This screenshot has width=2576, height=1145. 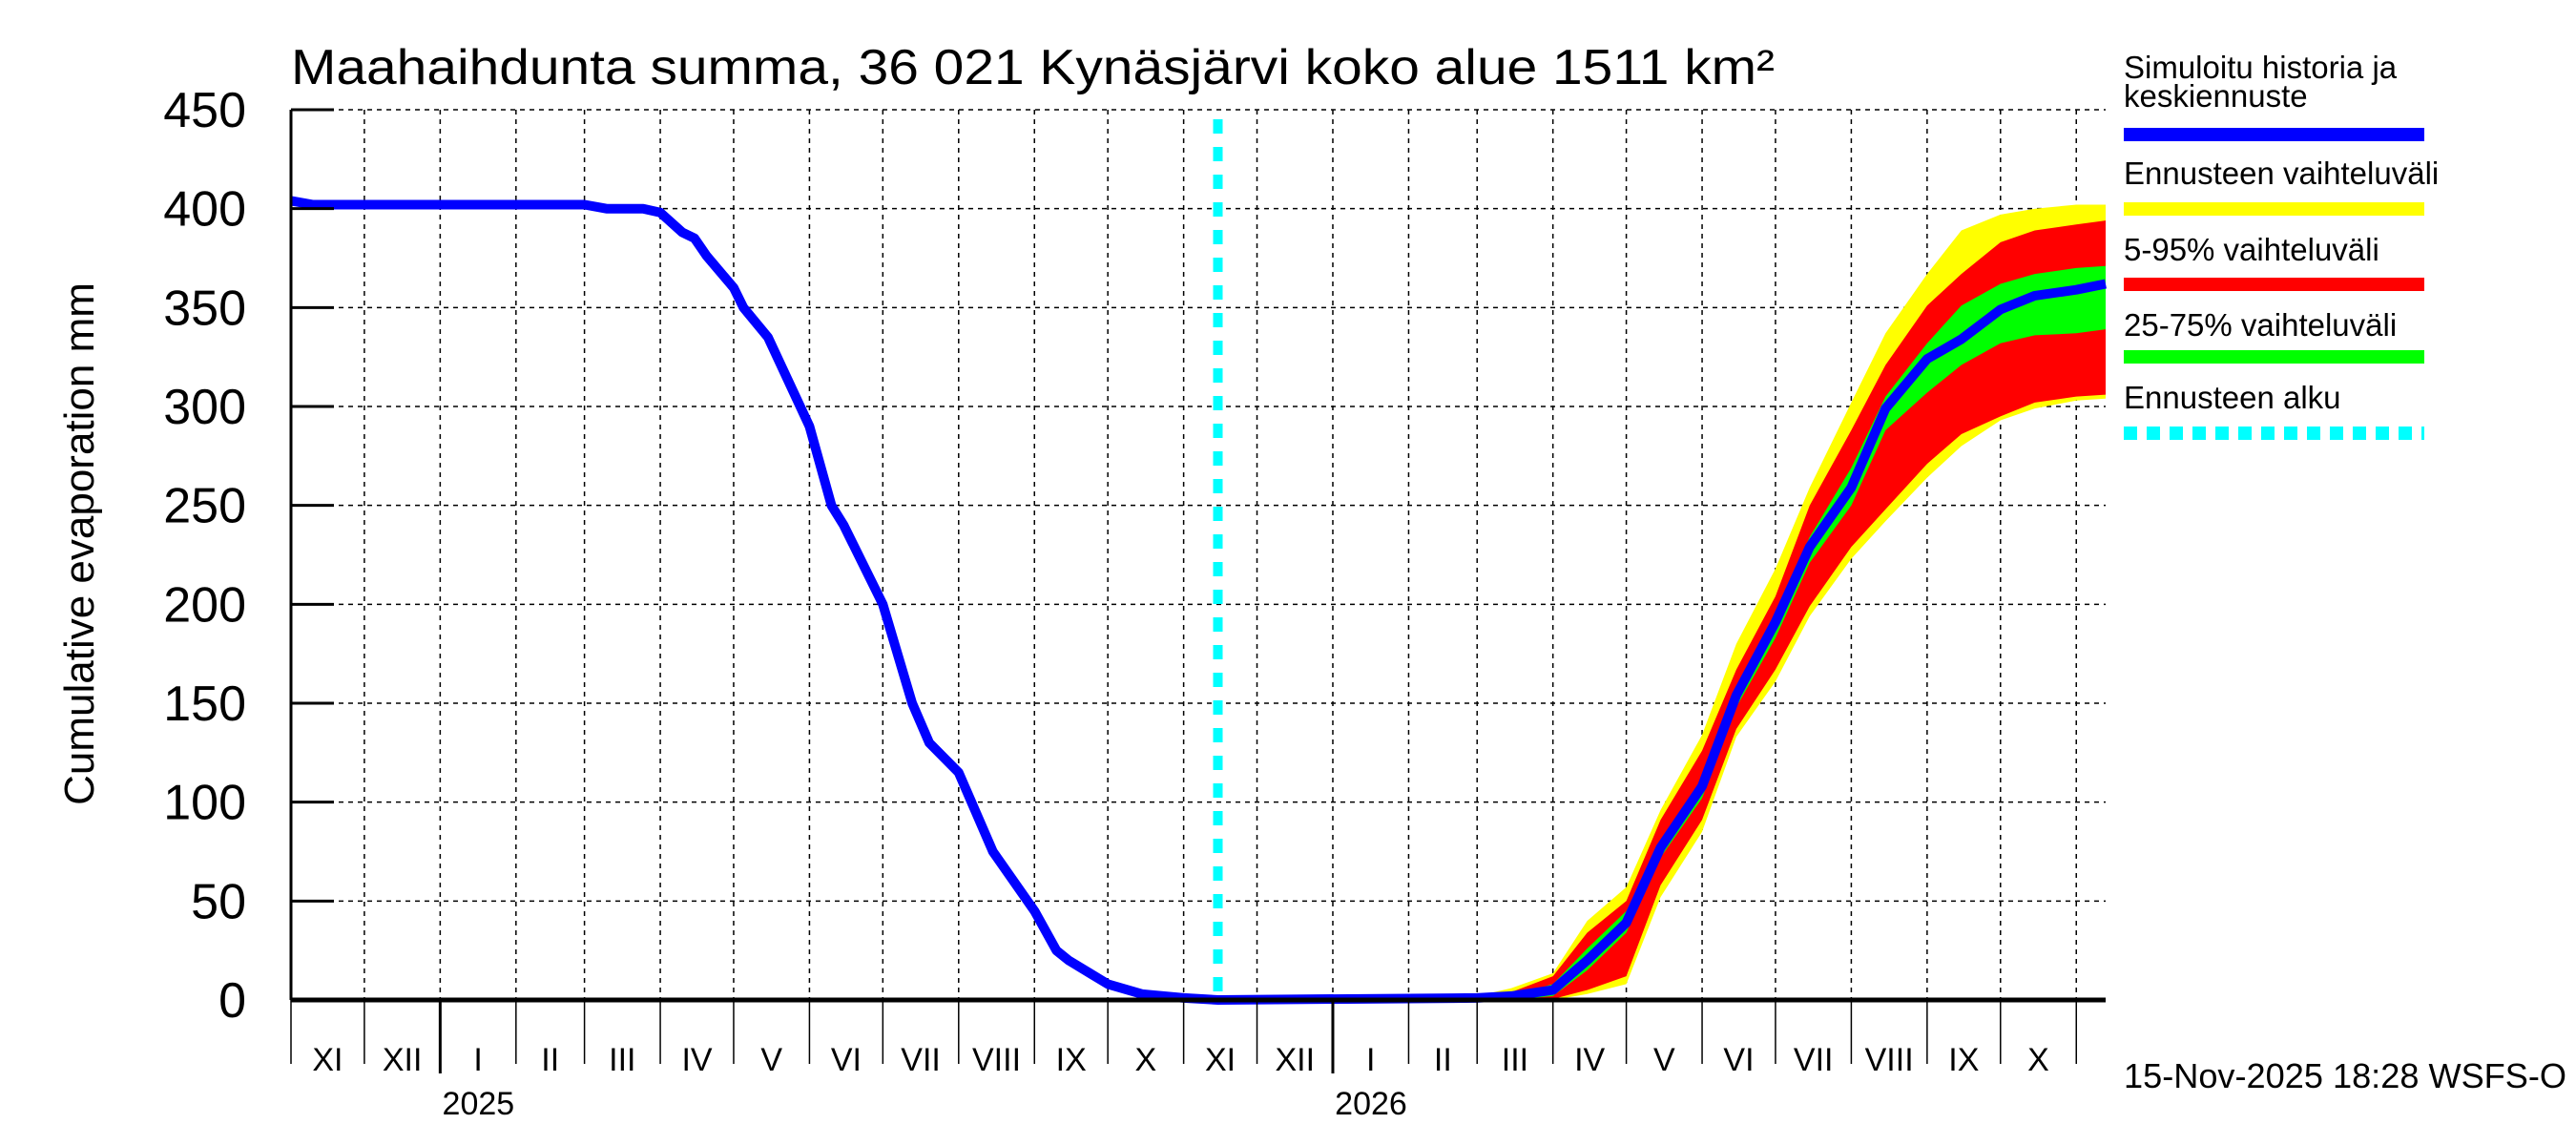 What do you see at coordinates (479, 1104) in the screenshot?
I see `year-label: 2025` at bounding box center [479, 1104].